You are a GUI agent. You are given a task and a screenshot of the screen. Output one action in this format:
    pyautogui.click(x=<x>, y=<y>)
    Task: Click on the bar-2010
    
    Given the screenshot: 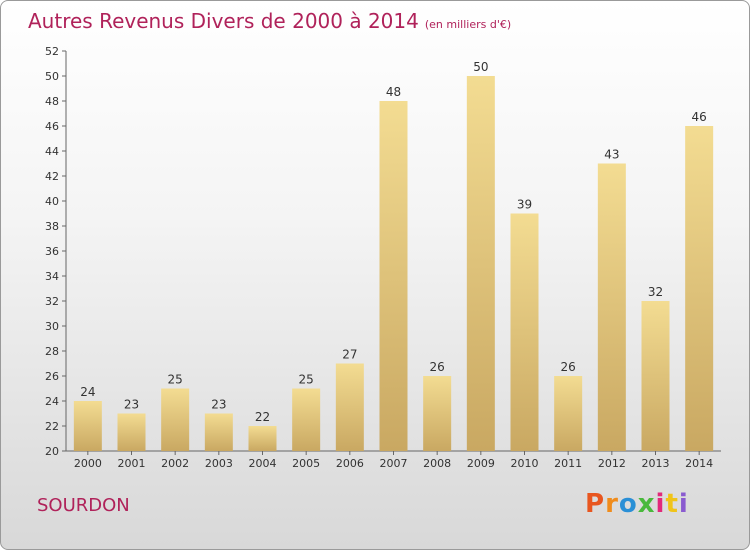 What is the action you would take?
    pyautogui.click(x=524, y=332)
    